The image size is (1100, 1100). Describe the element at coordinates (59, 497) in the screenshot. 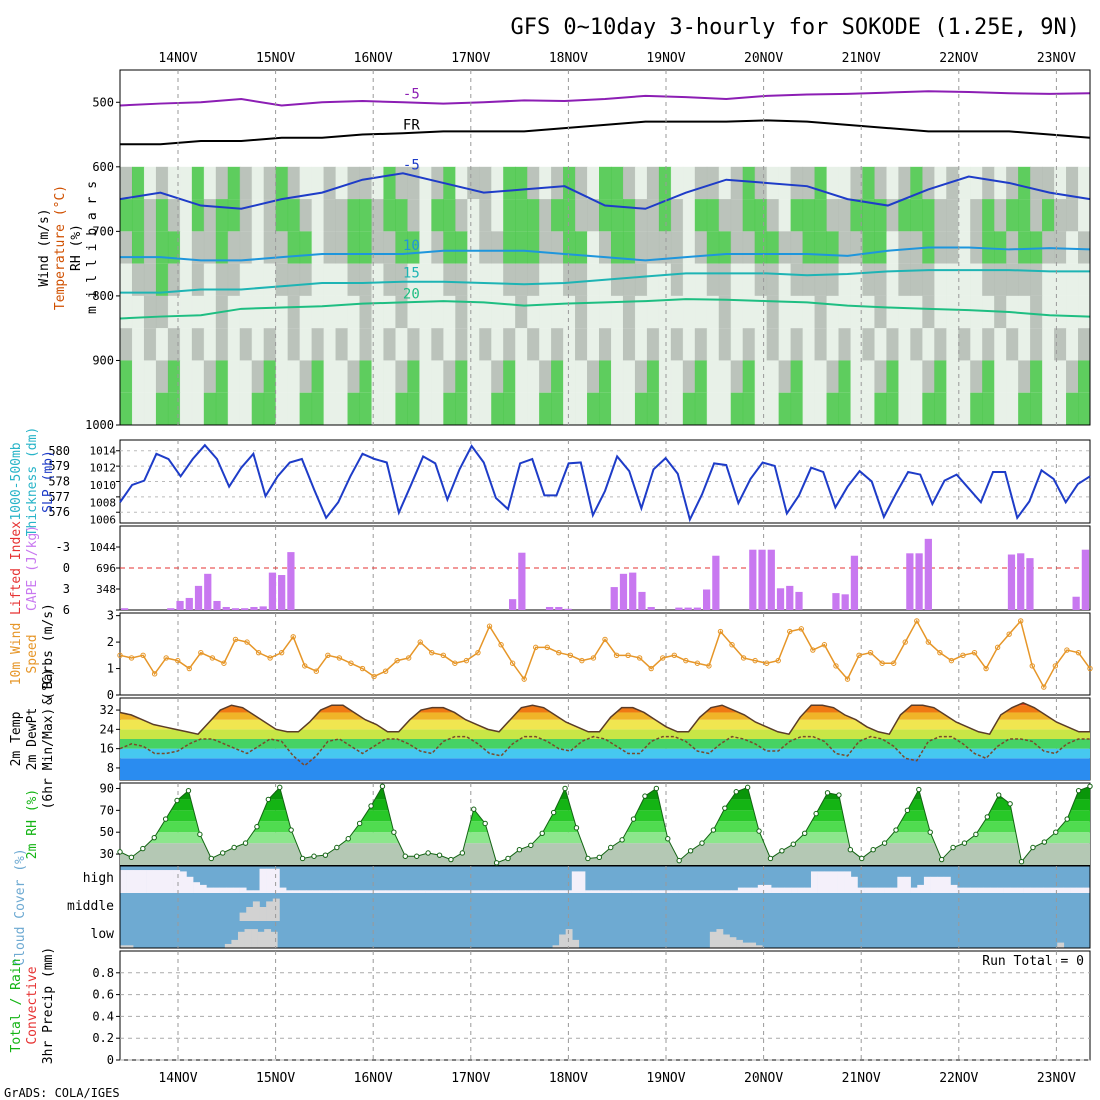

I see `y-tick-label: 577` at that location.